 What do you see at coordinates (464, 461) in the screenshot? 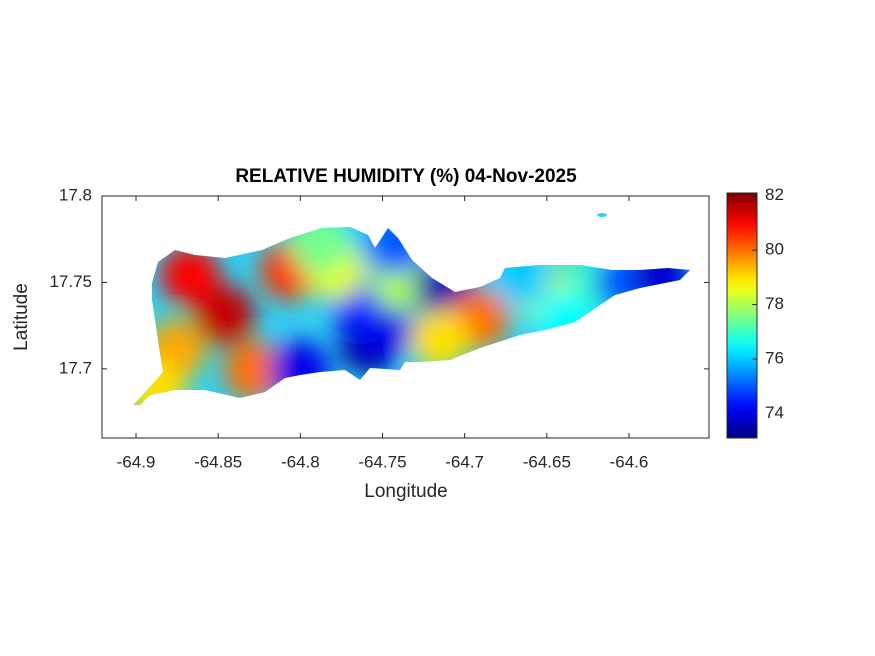
I see `x-tick-label: -64.7` at bounding box center [464, 461].